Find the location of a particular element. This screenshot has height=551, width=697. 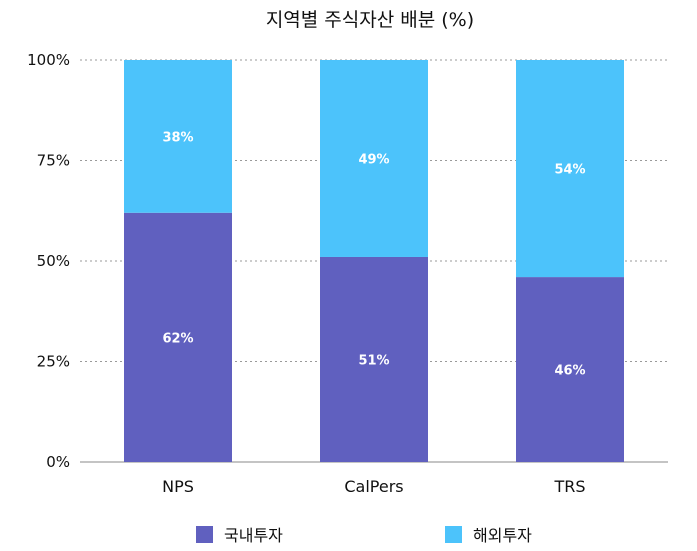

y-axis: 0% 25% 50% 75% 100% is located at coordinates (48, 261).